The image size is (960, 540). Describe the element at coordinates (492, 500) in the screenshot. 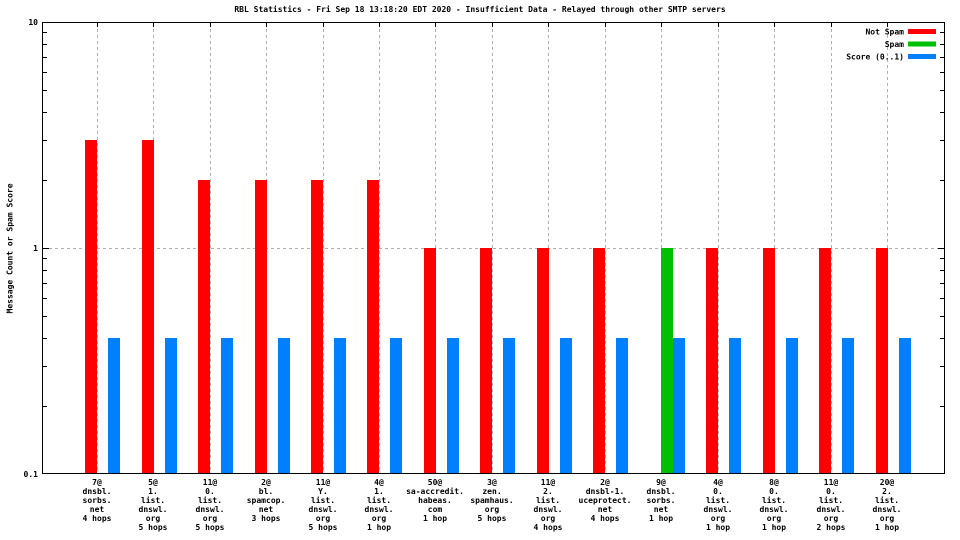

I see `x-category-label: 3@ zen. spamhaus. org 5 hops` at that location.